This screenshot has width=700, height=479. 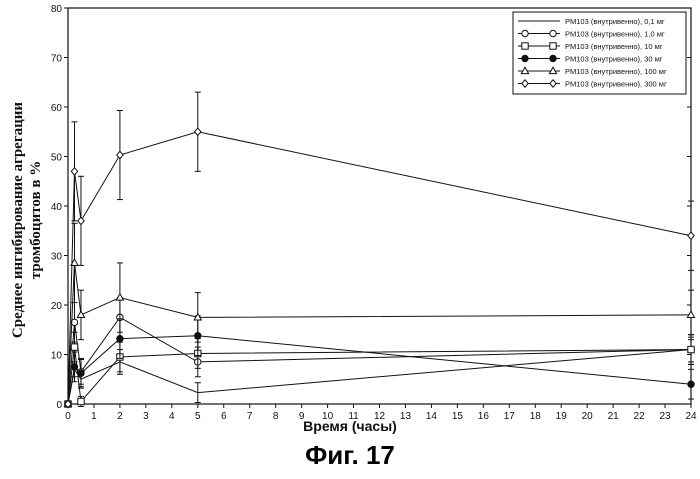 I want to click on legend-entry-label: PM103 (внутривенно), 30 мг, so click(x=614, y=59).